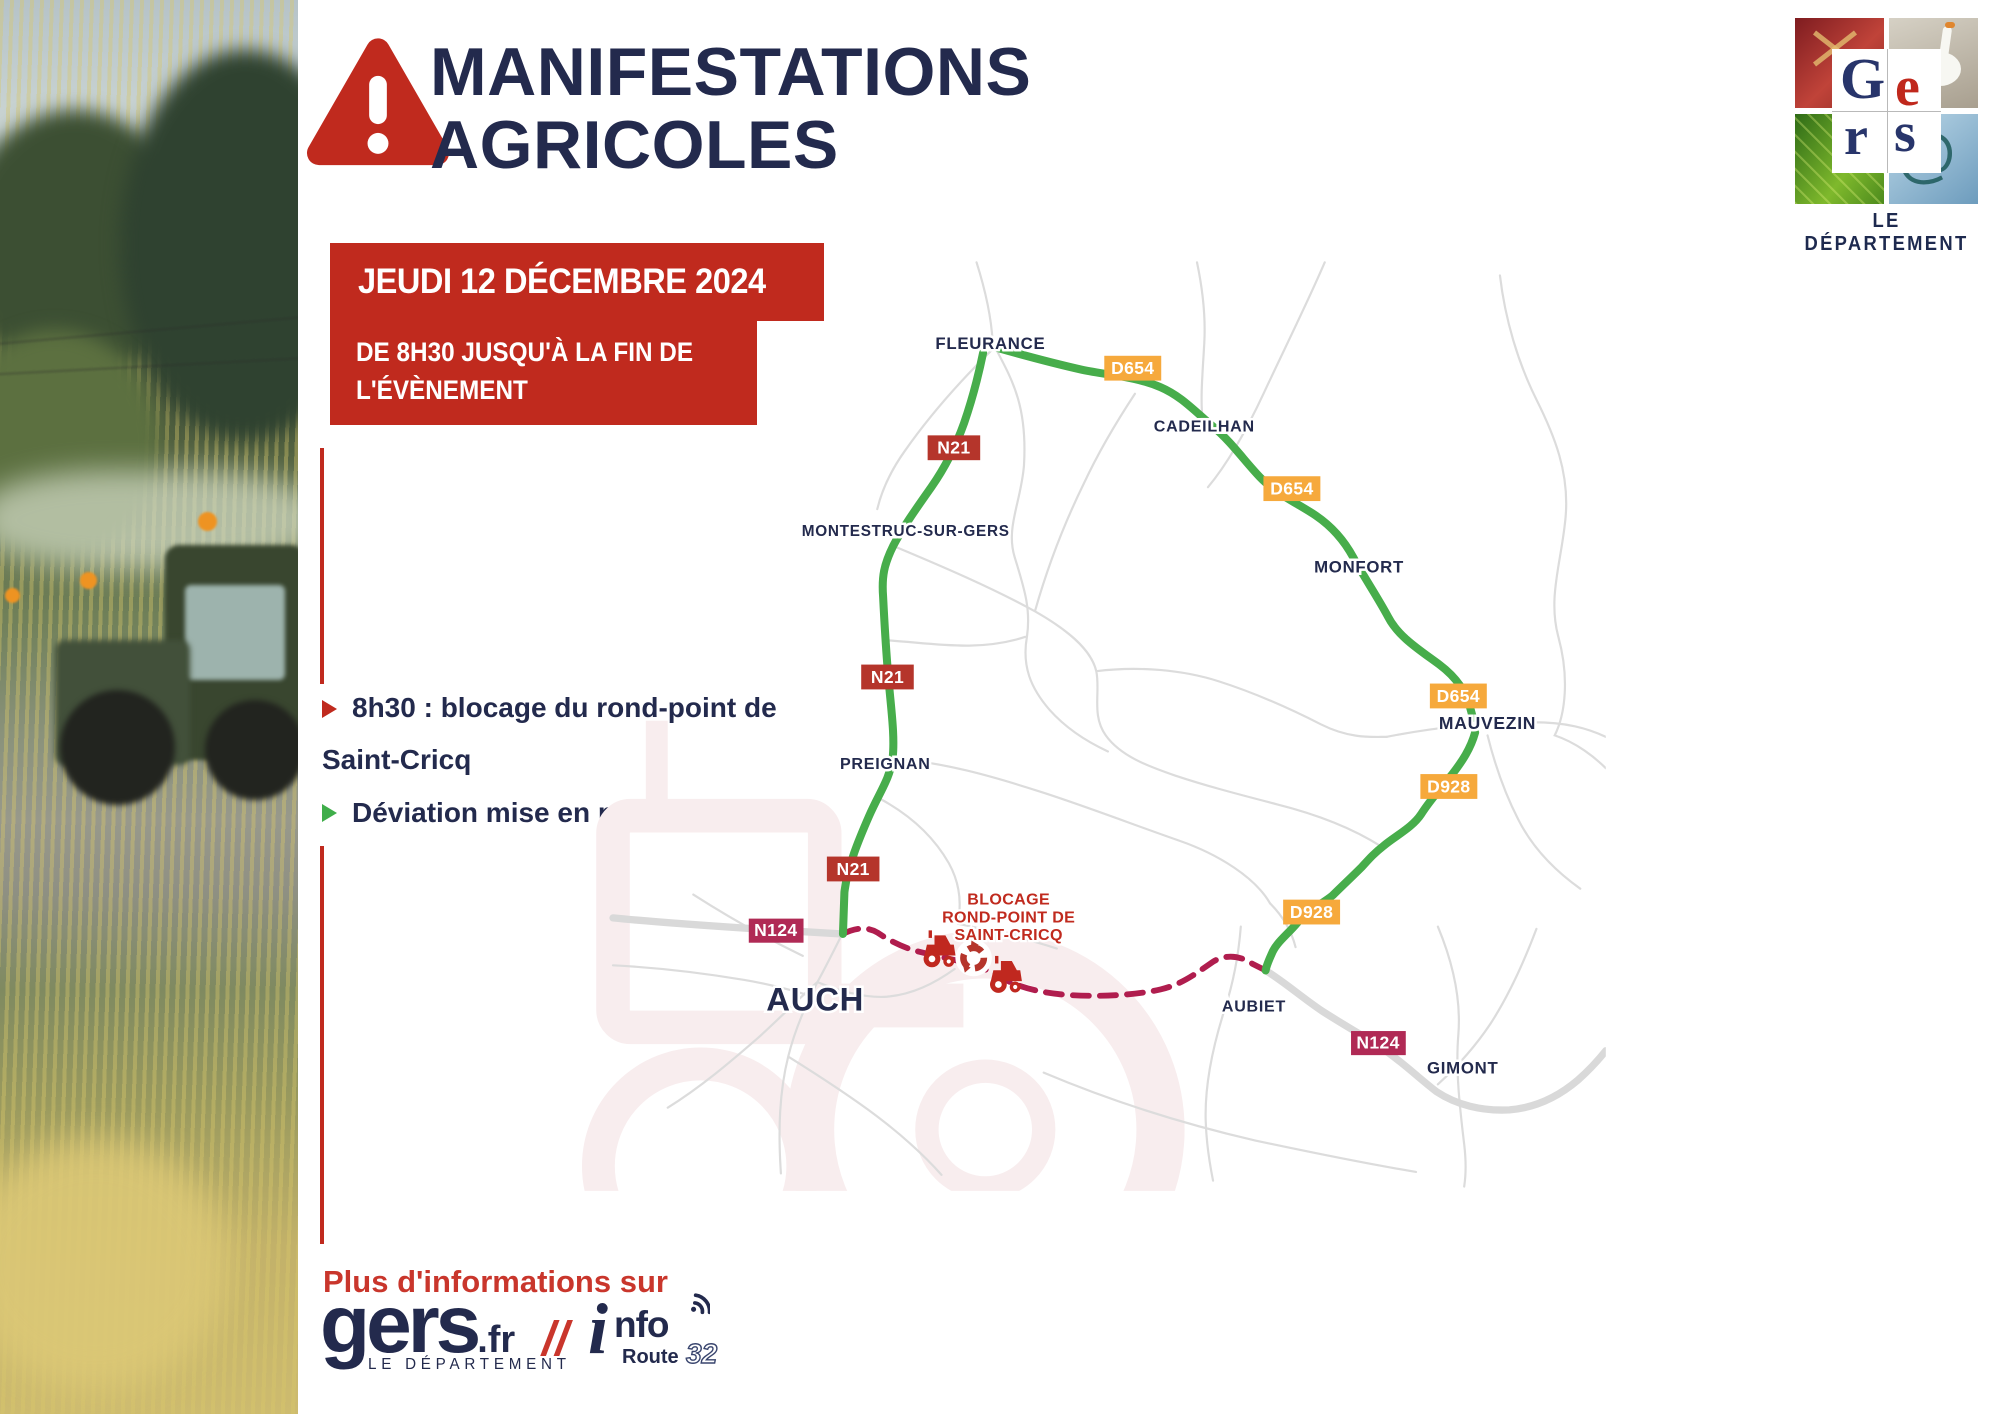 Image resolution: width=2000 pixels, height=1414 pixels. What do you see at coordinates (115, 1265) in the screenshot?
I see `grass-glow` at bounding box center [115, 1265].